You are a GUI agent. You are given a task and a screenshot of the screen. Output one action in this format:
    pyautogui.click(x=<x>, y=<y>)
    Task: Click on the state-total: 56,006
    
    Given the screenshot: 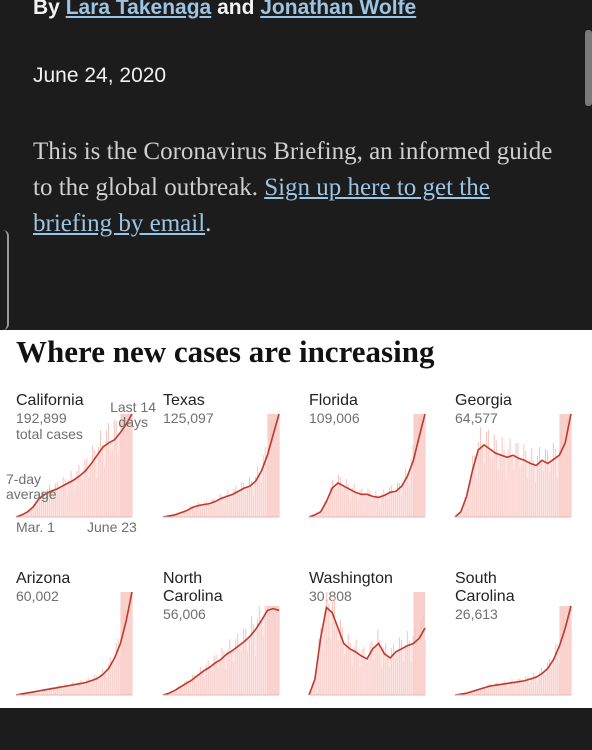 What is the action you would take?
    pyautogui.click(x=184, y=614)
    